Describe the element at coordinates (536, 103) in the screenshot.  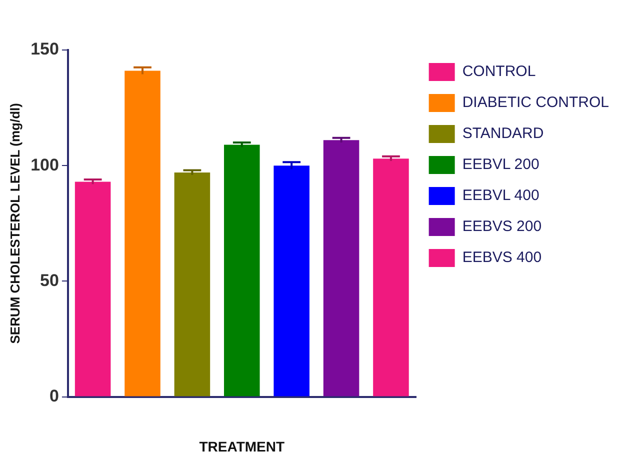
I see `legend-label: DIABETIC CONTROL` at that location.